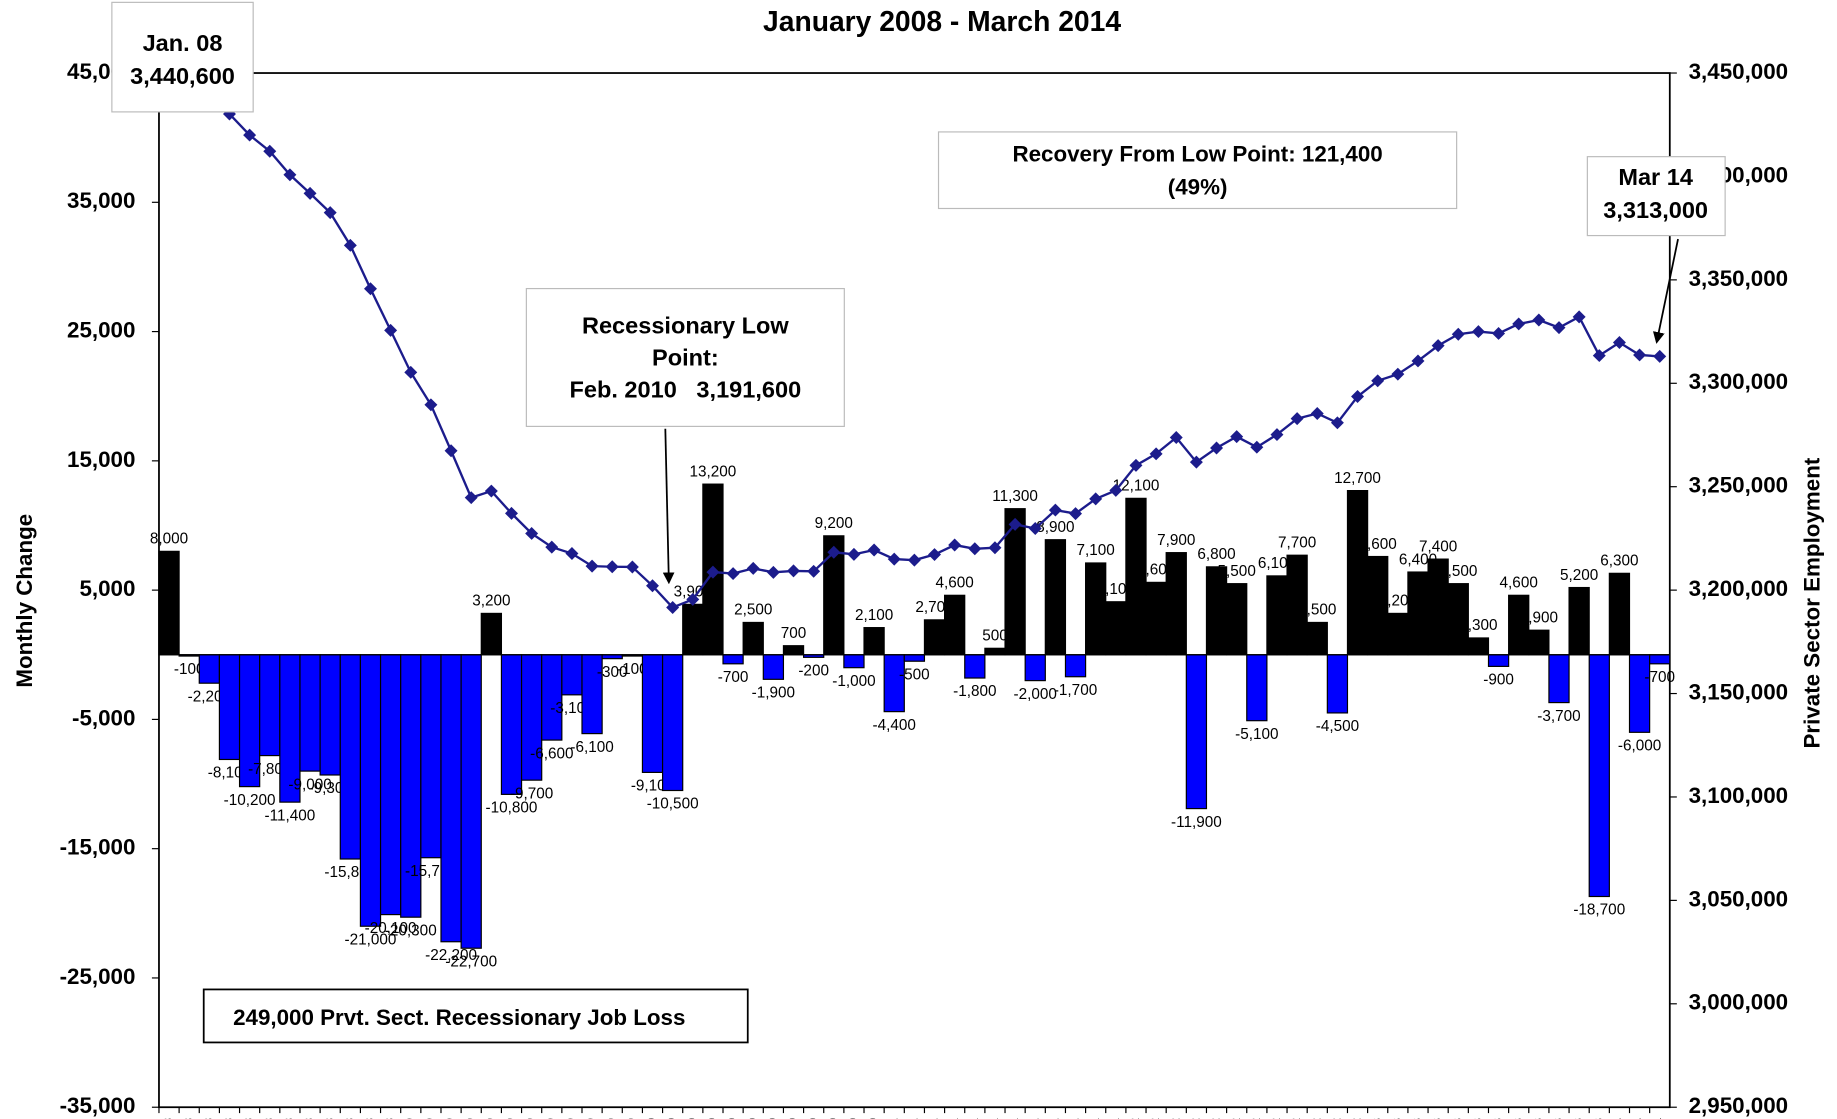 Image resolution: width=1837 pixels, height=1119 pixels. I want to click on data-label: 12,700, so click(1357, 478).